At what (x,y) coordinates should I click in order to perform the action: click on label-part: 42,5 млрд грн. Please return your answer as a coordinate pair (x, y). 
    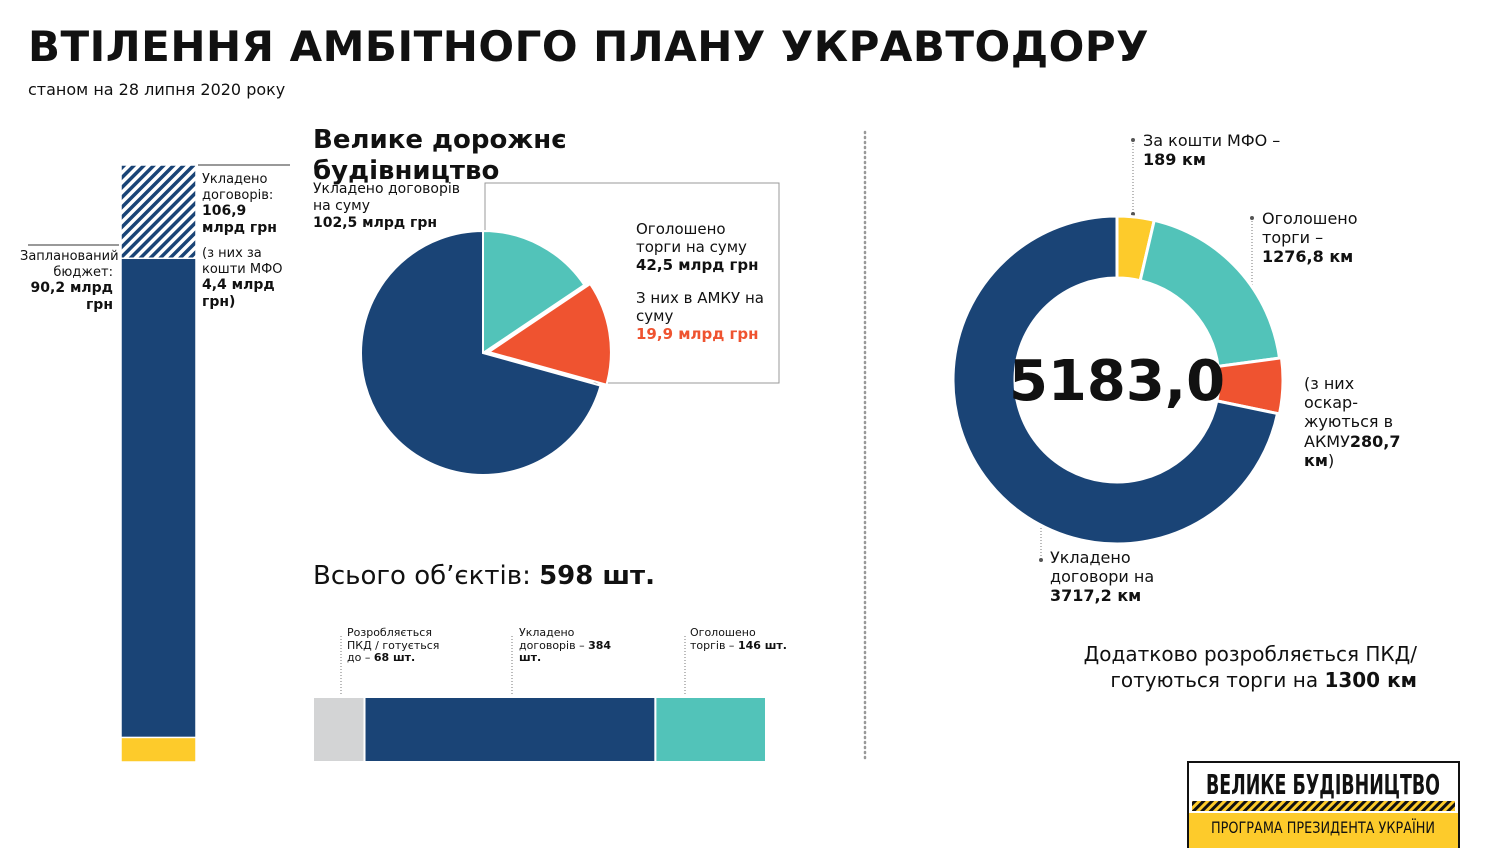
    Looking at the image, I should click on (697, 265).